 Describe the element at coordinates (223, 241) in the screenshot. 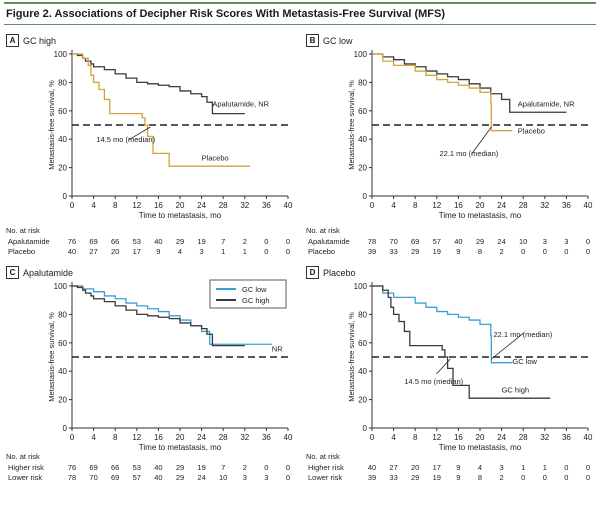

I see `panel-a-risk-cell: 7` at that location.